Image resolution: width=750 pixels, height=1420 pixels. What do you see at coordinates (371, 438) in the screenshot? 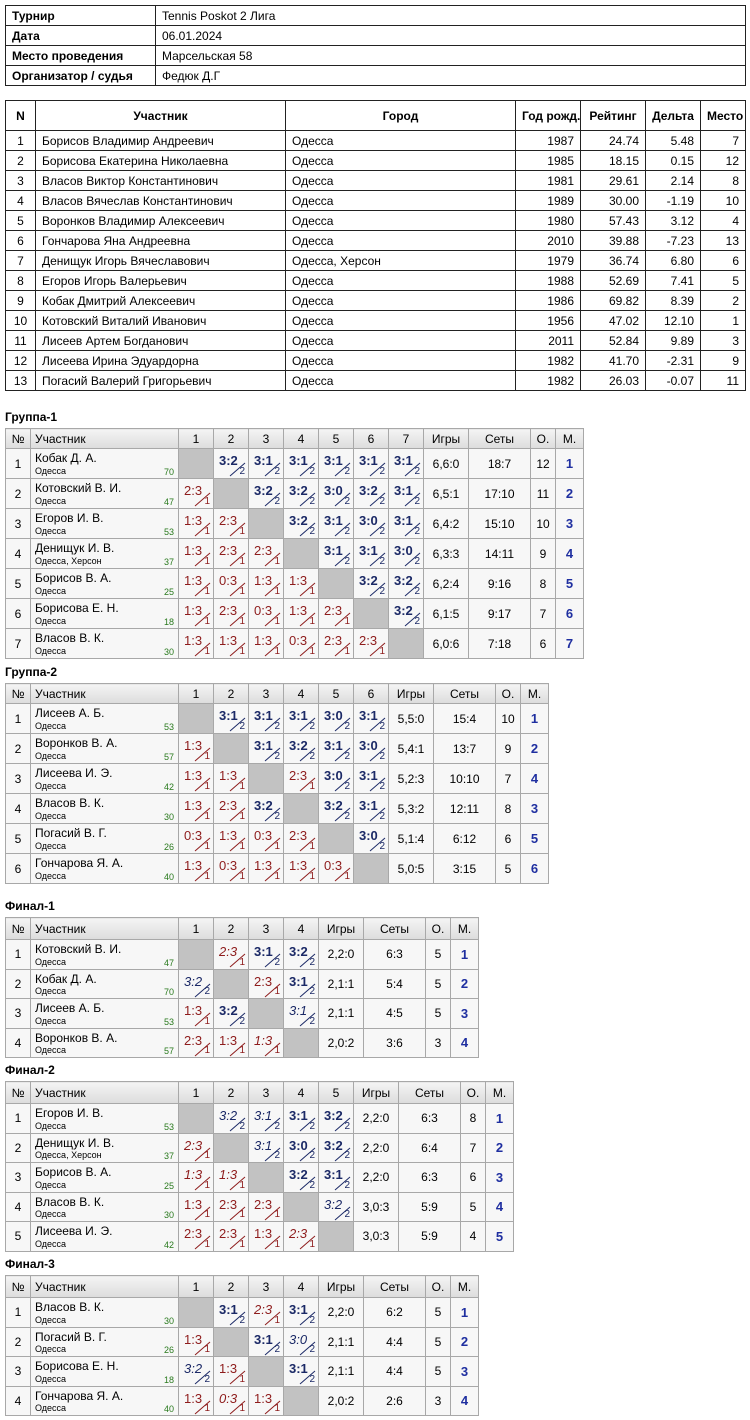
I see `header-cell: 6` at bounding box center [371, 438].